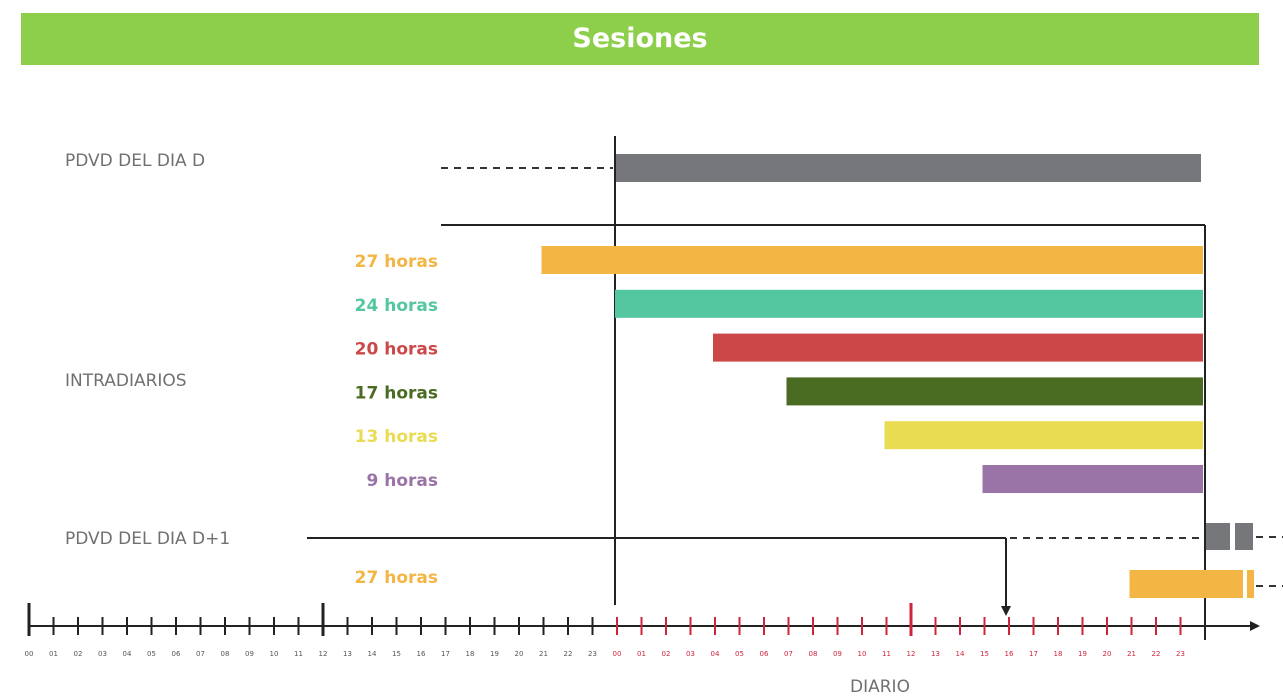 Image resolution: width=1283 pixels, height=699 pixels. I want to click on session-label: 20 horas, so click(396, 350).